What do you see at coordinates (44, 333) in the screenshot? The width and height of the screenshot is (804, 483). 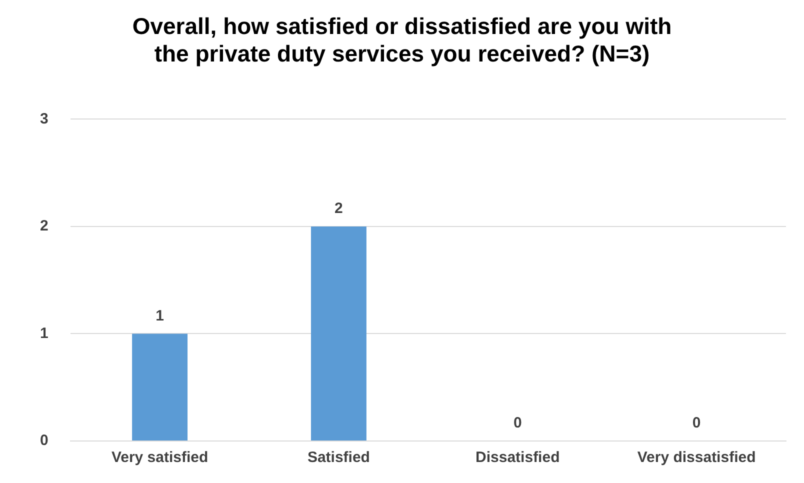 I see `y-tick-label: 1` at bounding box center [44, 333].